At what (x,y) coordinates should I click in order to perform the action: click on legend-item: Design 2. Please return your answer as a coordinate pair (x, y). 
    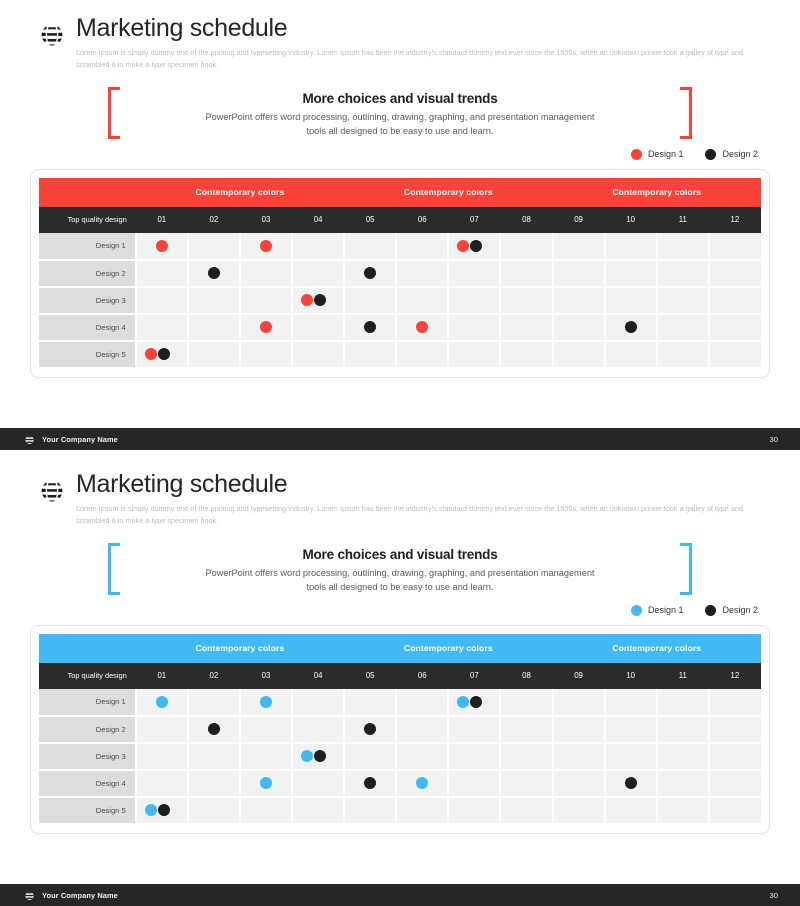
    Looking at the image, I should click on (731, 154).